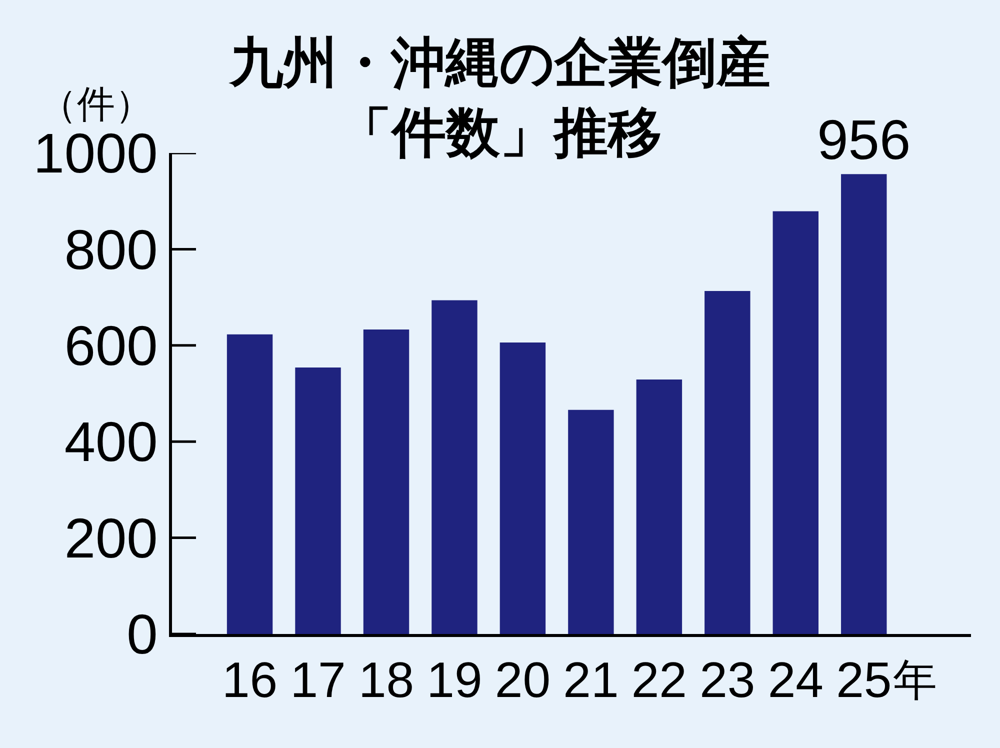 The width and height of the screenshot is (1000, 748). I want to click on data-label: 956, so click(864, 140).